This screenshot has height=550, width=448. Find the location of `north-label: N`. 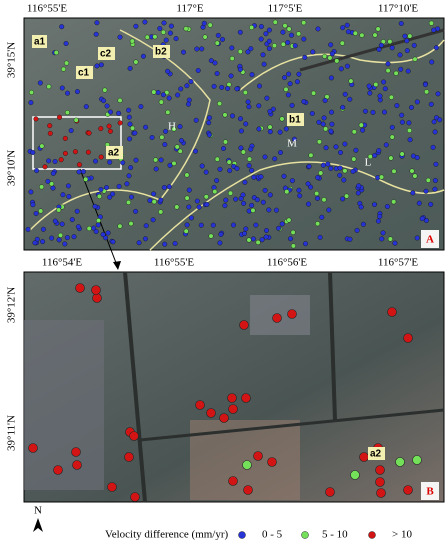

north-label: N is located at coordinates (38, 511).